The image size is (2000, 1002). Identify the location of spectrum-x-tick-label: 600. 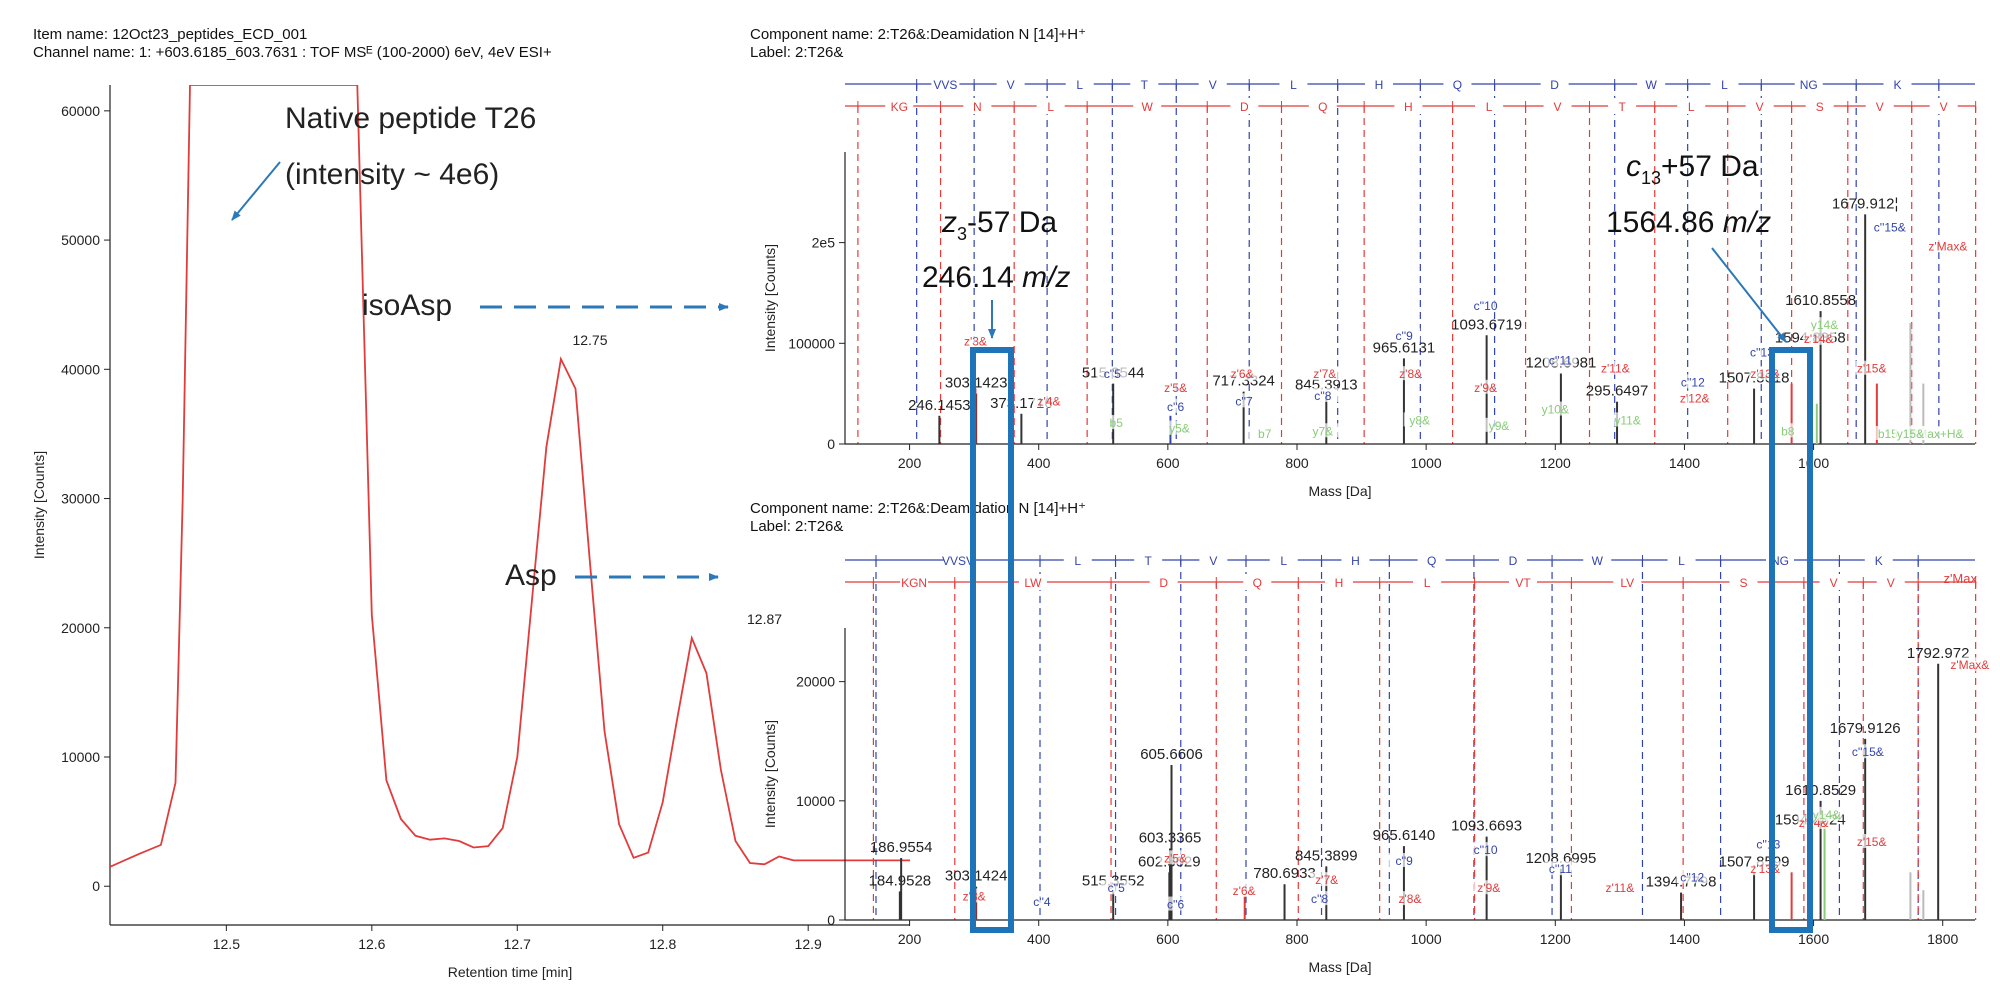
(1168, 939).